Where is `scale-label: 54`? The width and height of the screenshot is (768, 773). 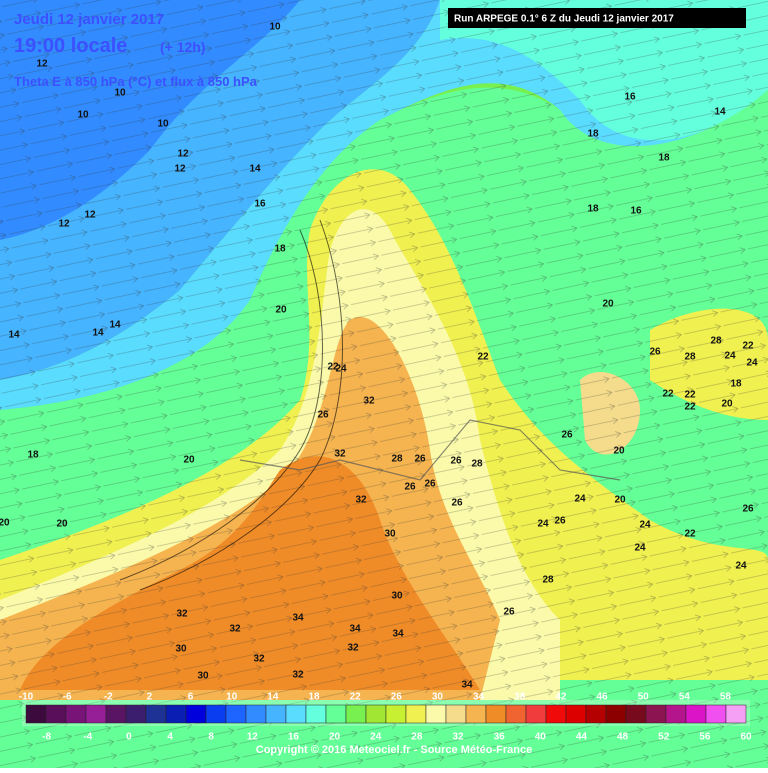 scale-label: 54 is located at coordinates (685, 697).